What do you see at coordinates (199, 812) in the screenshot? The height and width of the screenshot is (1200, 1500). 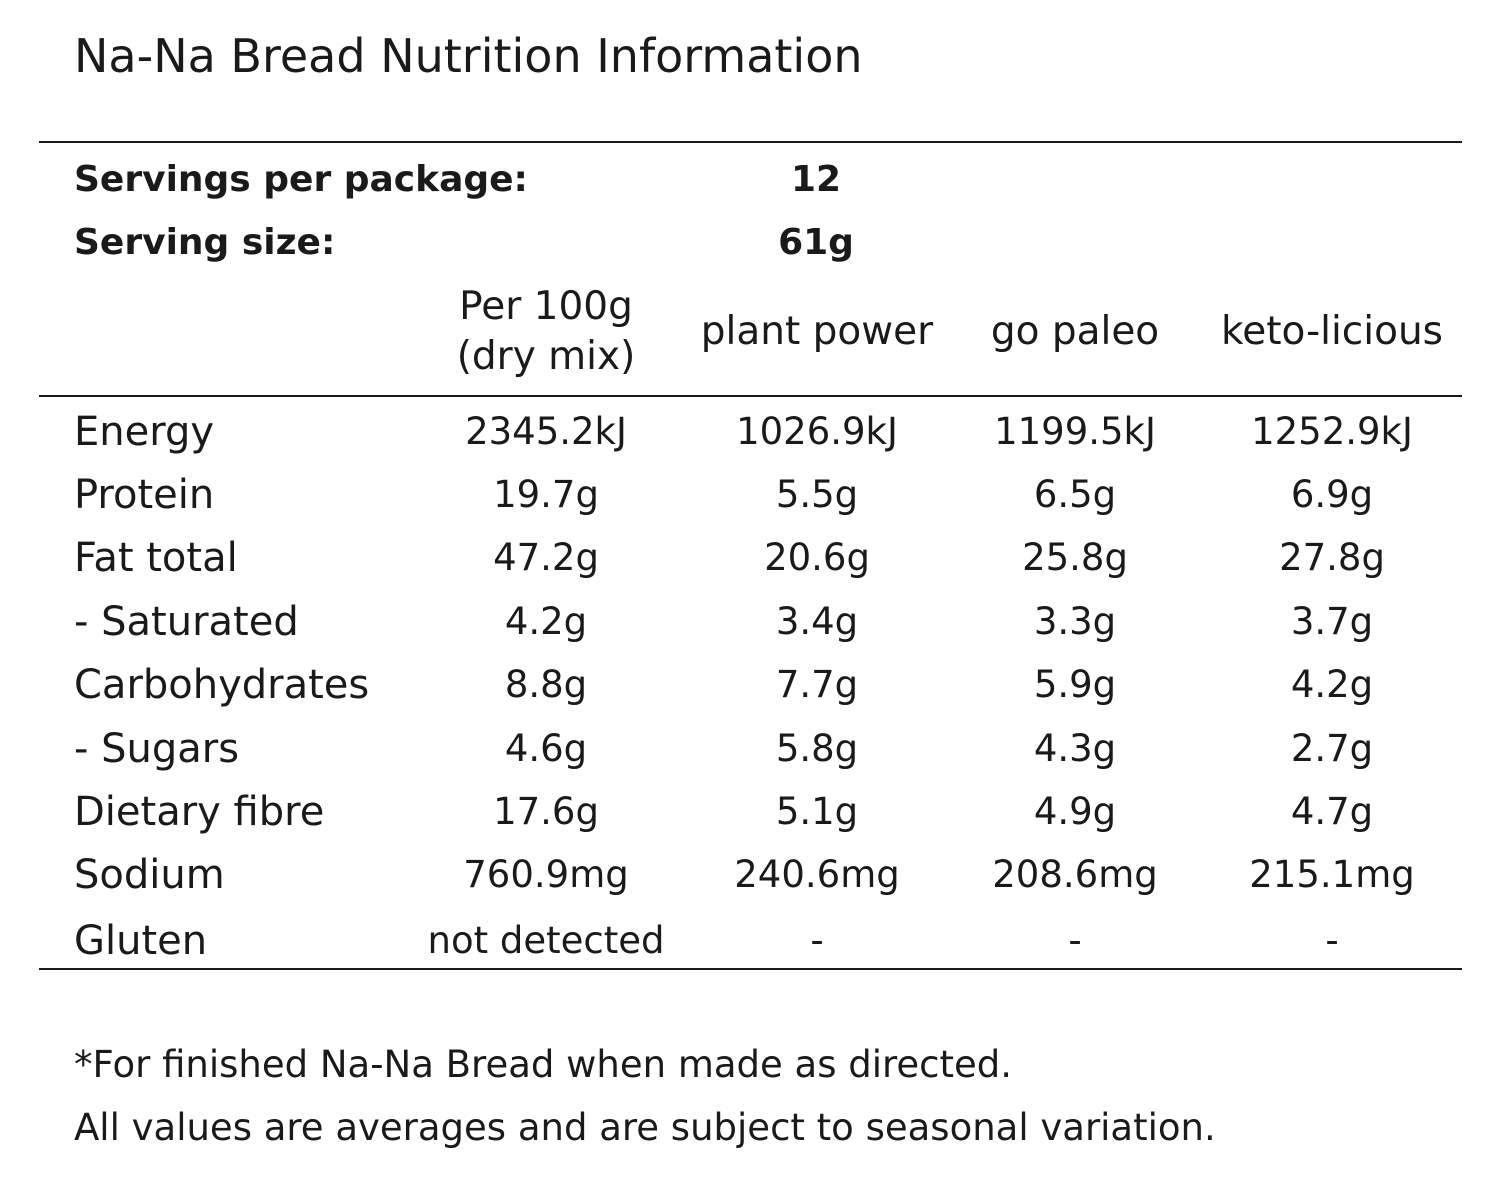 I see `row-label: Dietary fibre` at bounding box center [199, 812].